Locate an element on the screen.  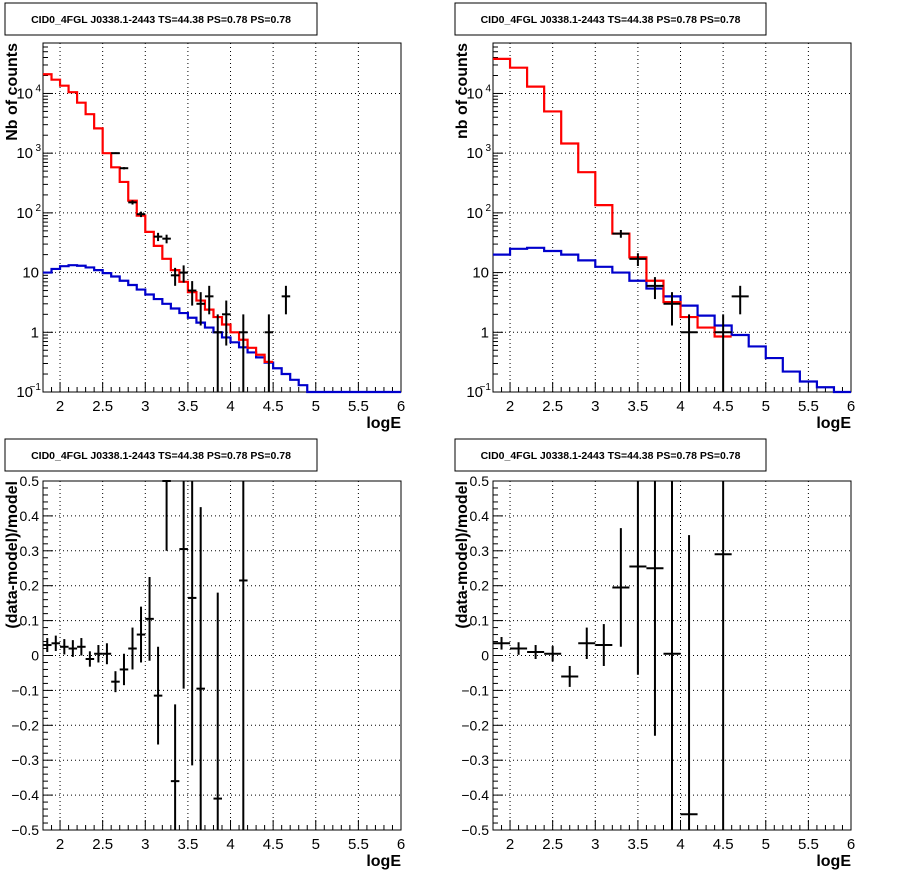
y-tick-label: −0.4 is located at coordinates (25, 795).